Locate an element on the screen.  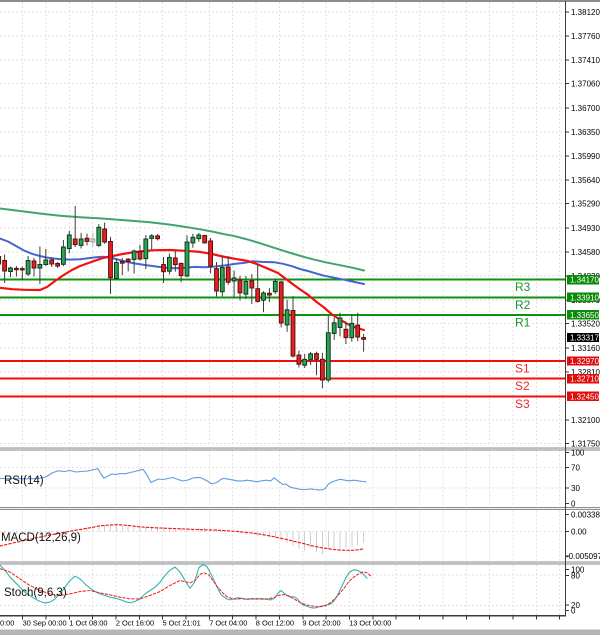
svg-text: 1.33520 is located at coordinates (585, 324).